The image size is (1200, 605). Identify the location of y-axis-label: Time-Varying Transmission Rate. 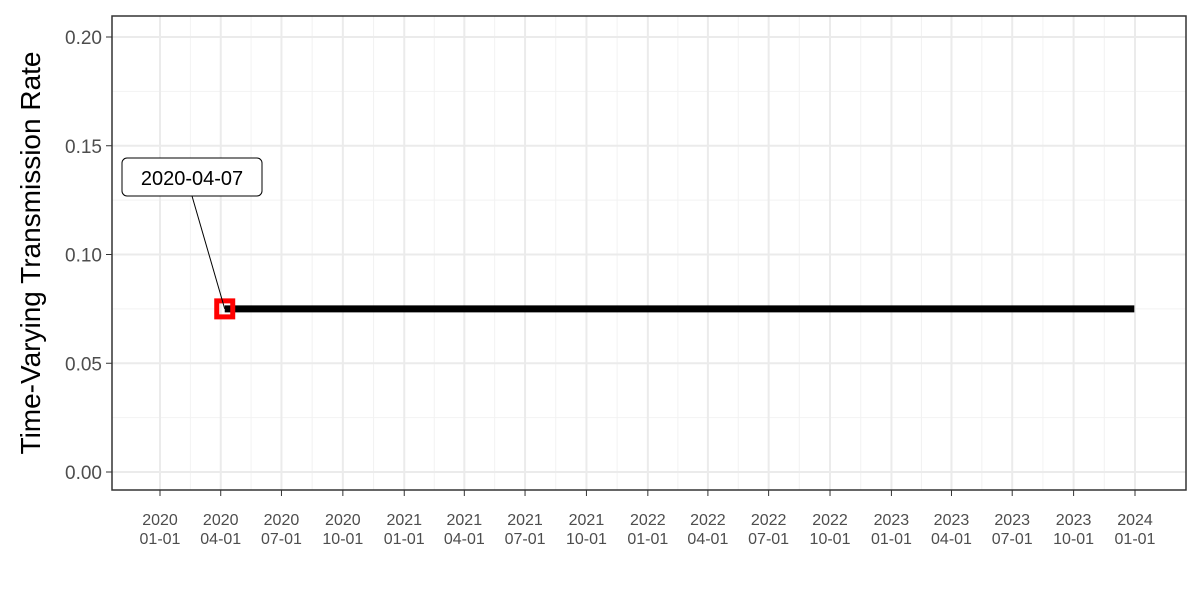
(30, 252).